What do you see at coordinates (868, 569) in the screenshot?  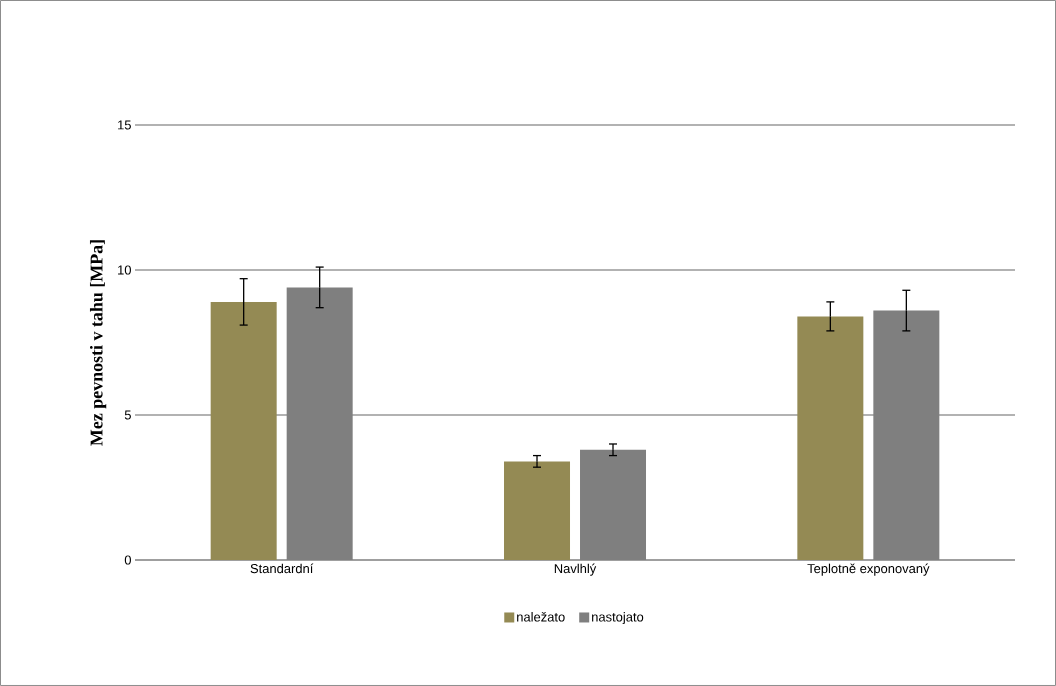 I see `x-tick-label: Teplotně exponovaný` at bounding box center [868, 569].